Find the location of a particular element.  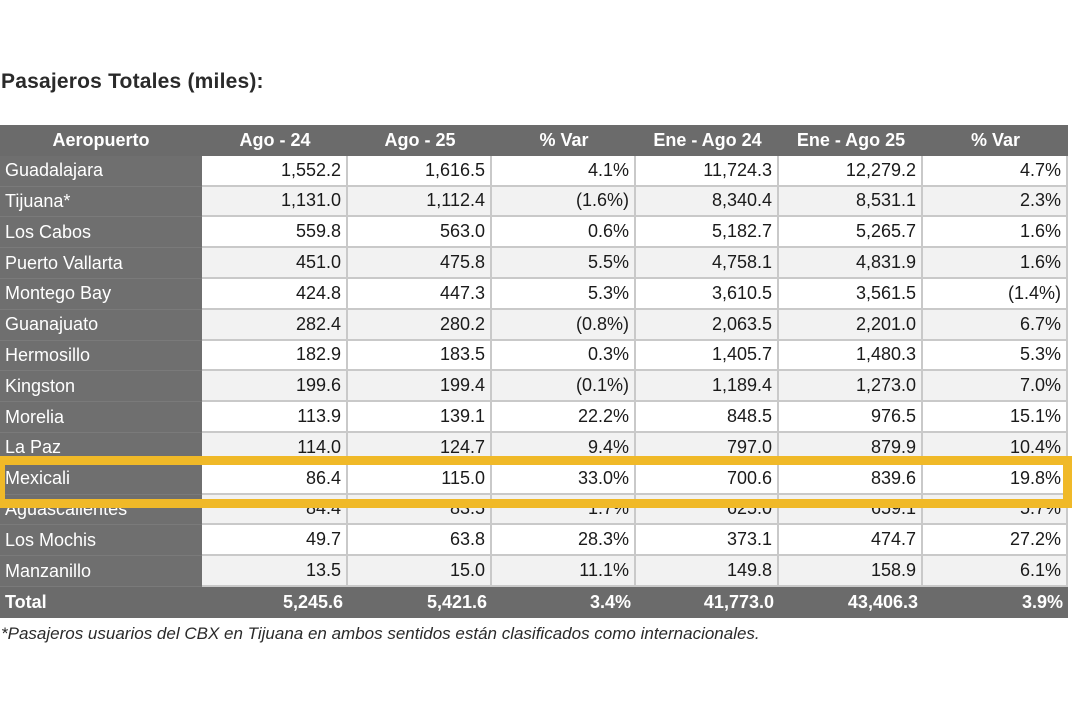

table-cell: 63.8 is located at coordinates (420, 541).